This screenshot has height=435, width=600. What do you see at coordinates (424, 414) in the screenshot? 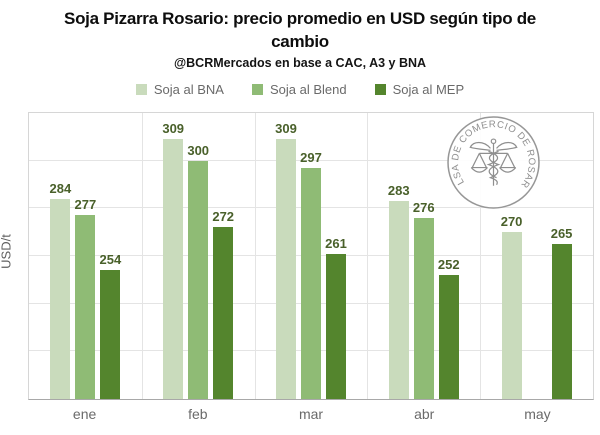
I see `x-axis-label-abr: abr` at bounding box center [424, 414].